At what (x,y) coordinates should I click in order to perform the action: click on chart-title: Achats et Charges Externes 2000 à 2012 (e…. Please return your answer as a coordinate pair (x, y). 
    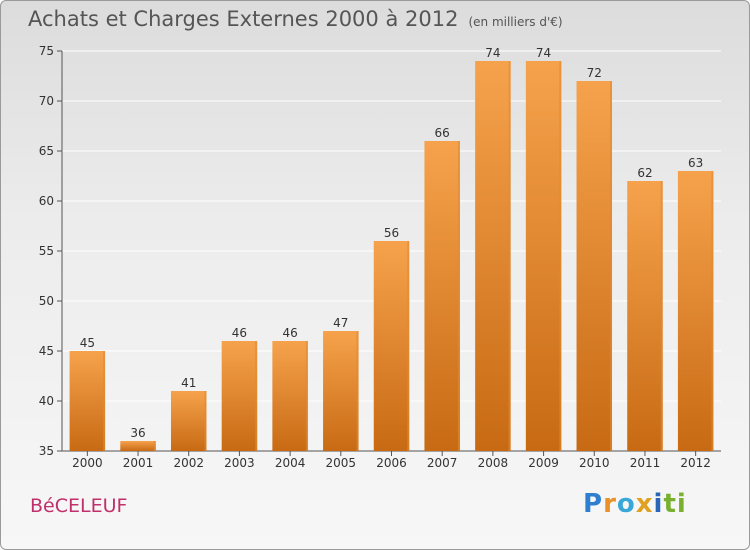
    Looking at the image, I should click on (295, 19).